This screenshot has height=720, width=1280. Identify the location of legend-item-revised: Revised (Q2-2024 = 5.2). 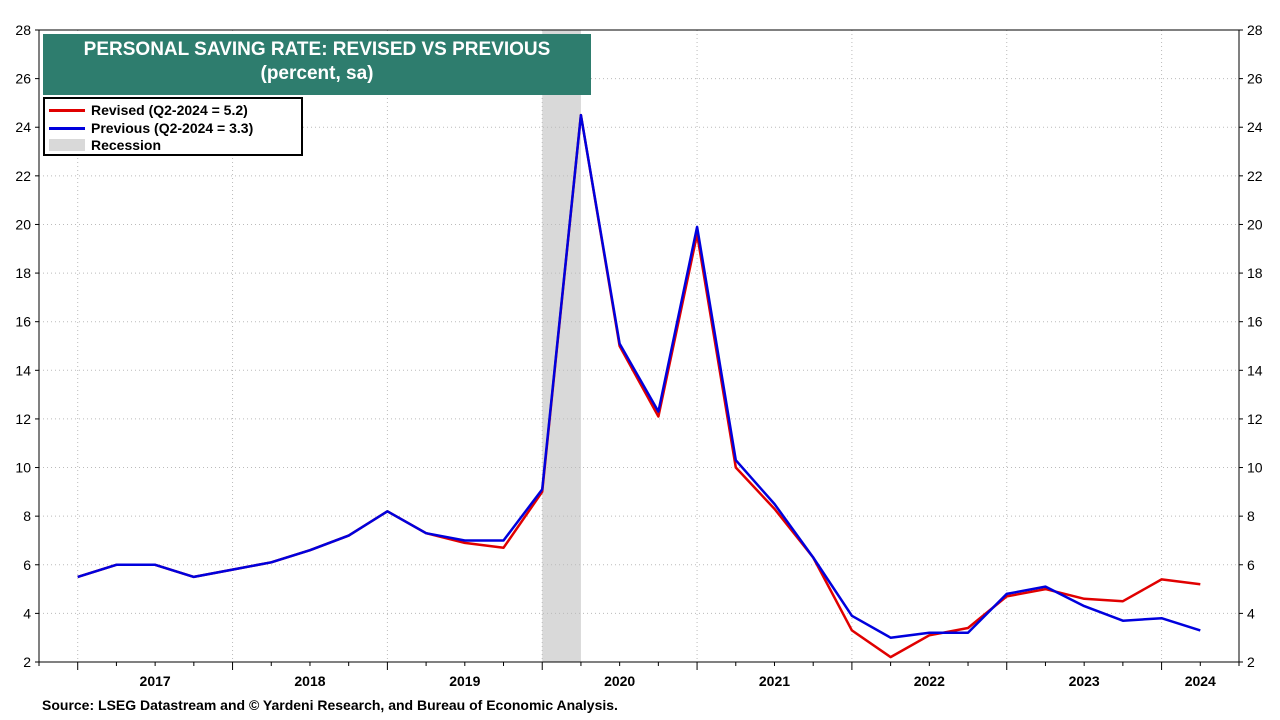
(148, 110).